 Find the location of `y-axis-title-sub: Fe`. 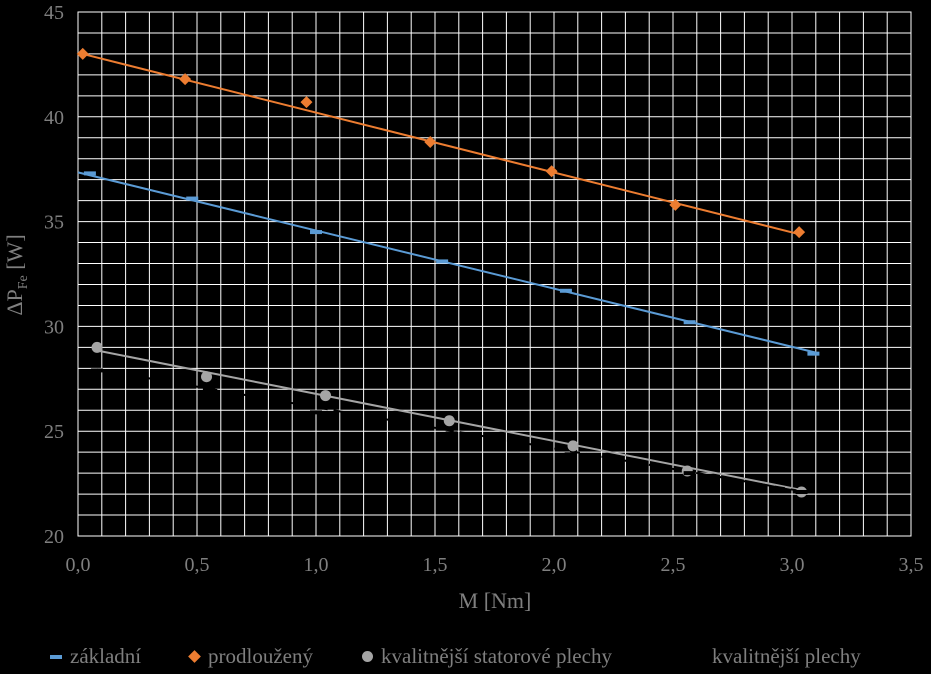

y-axis-title-sub: Fe is located at coordinates (23, 282).